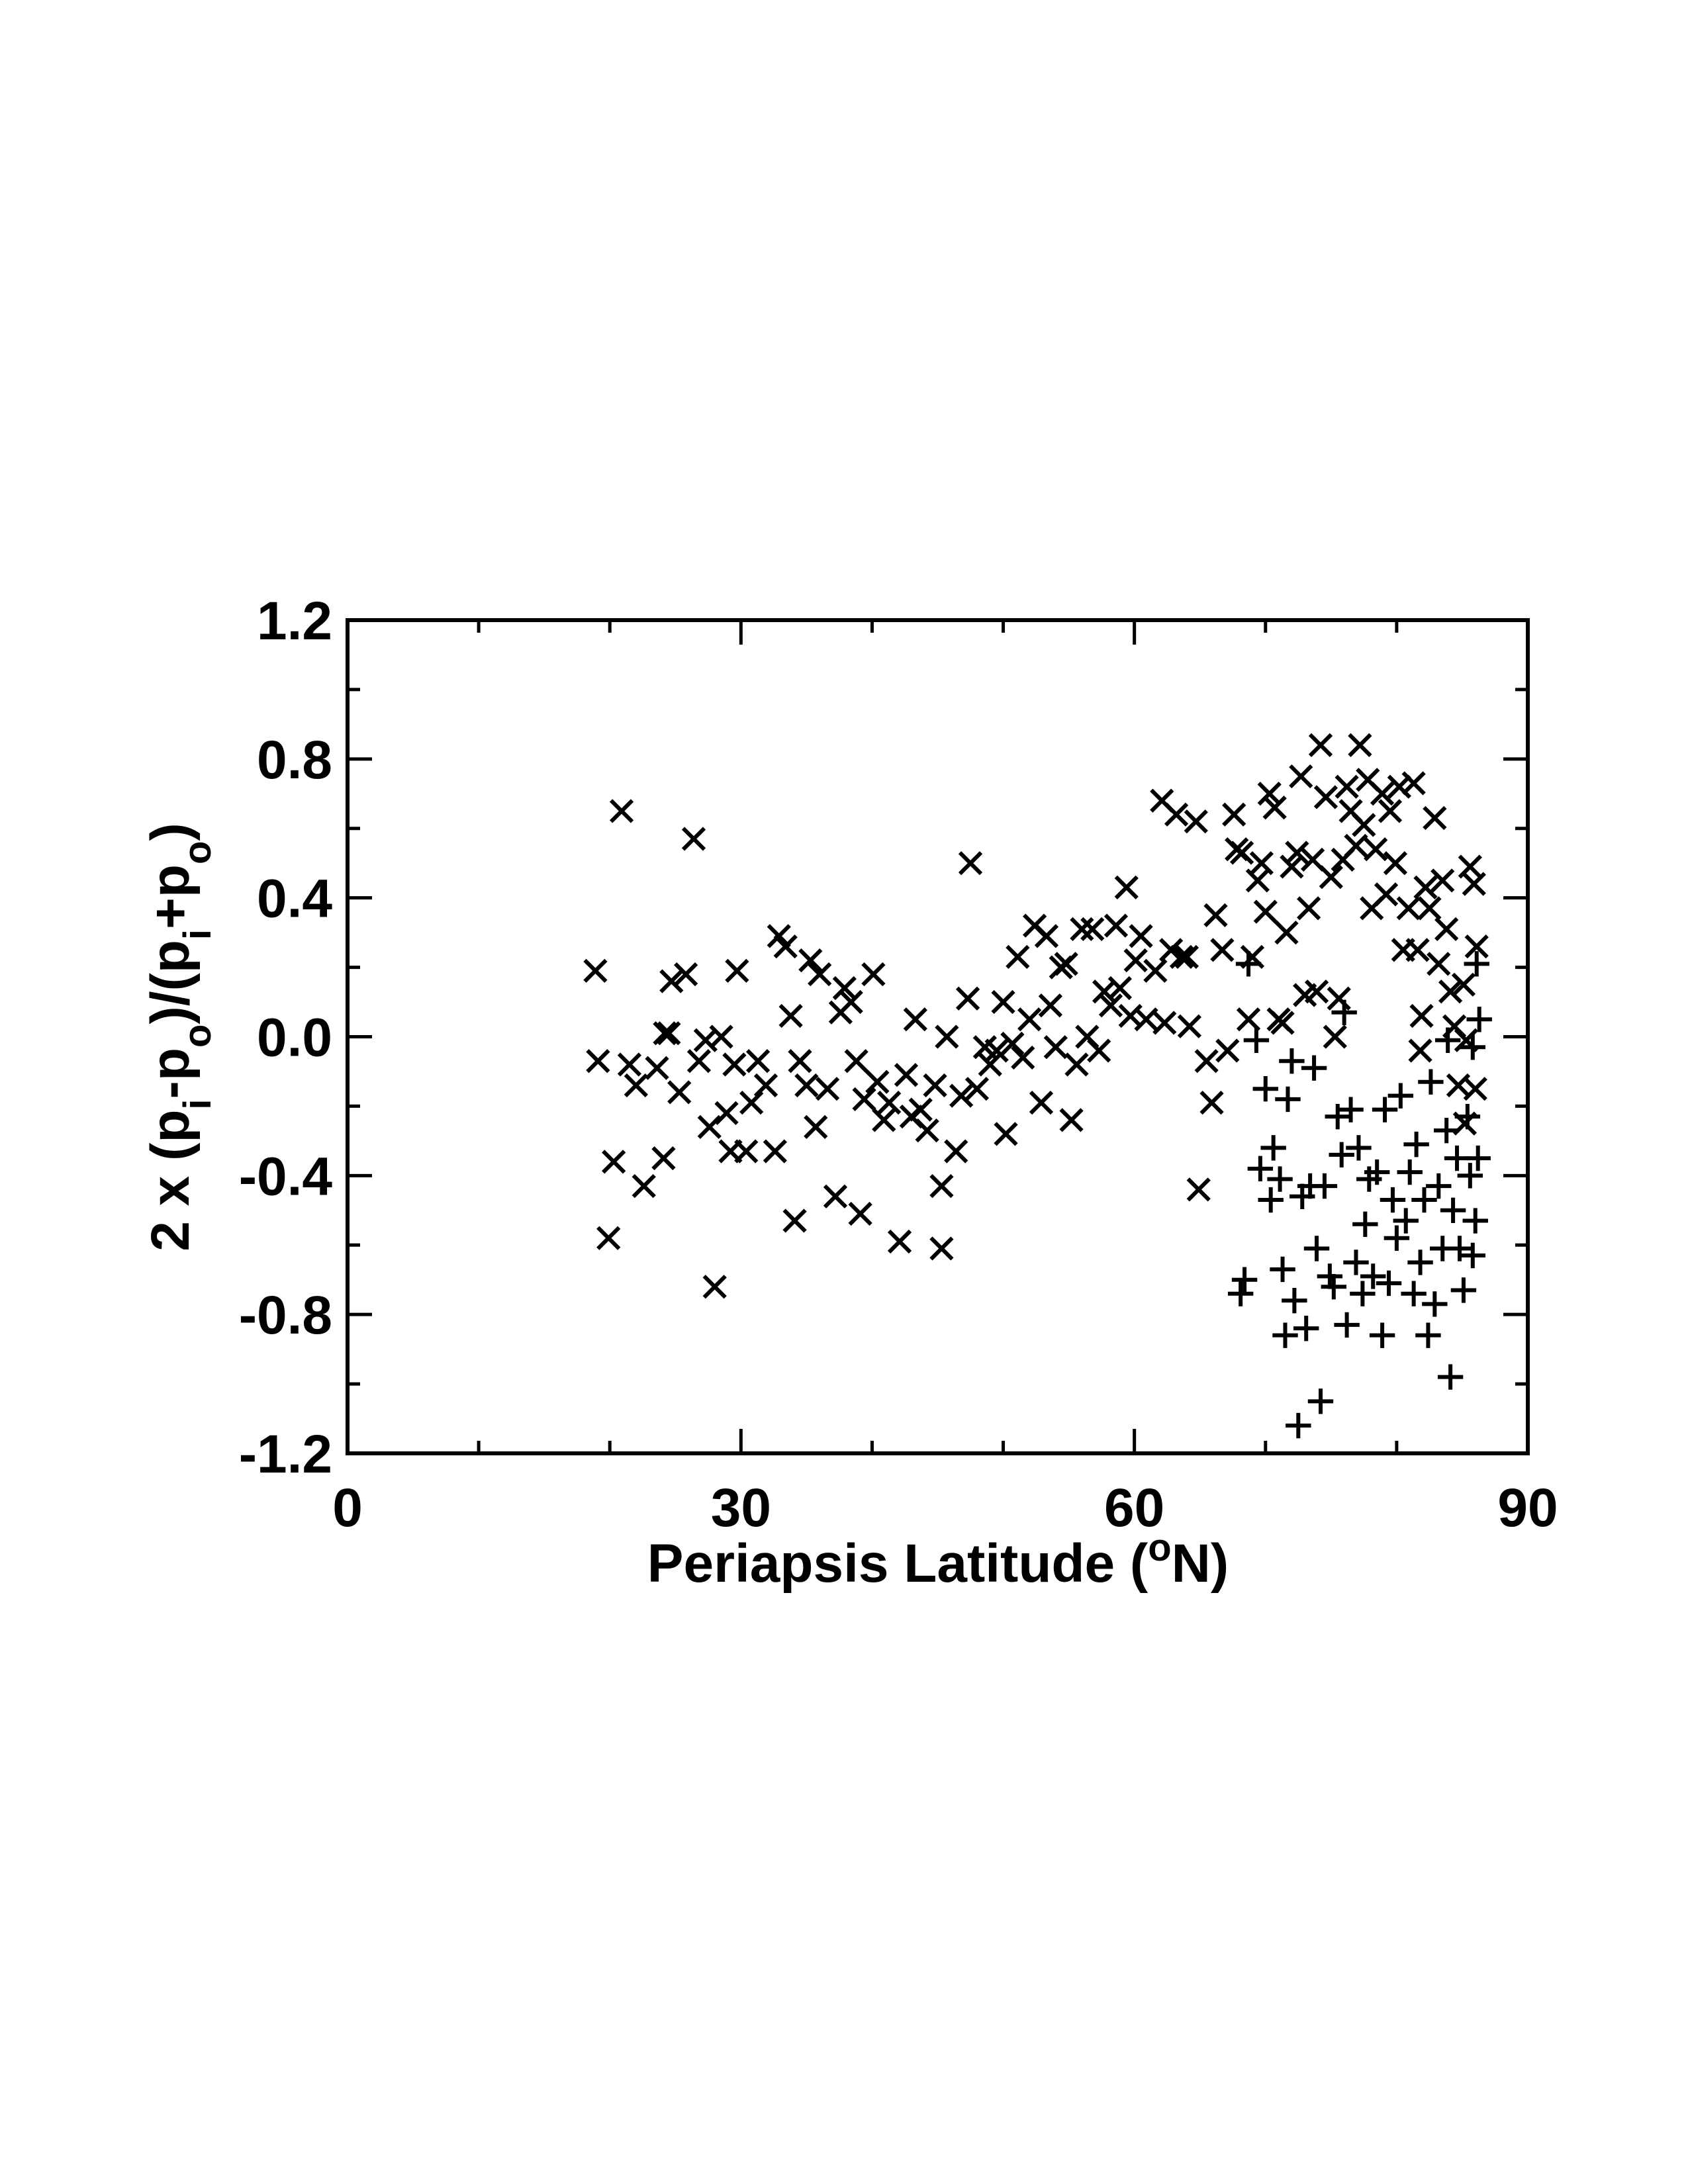  Describe the element at coordinates (179, 1037) in the screenshot. I see `y-axis-label: 2 x (pi-po)/(pi+po)` at that location.